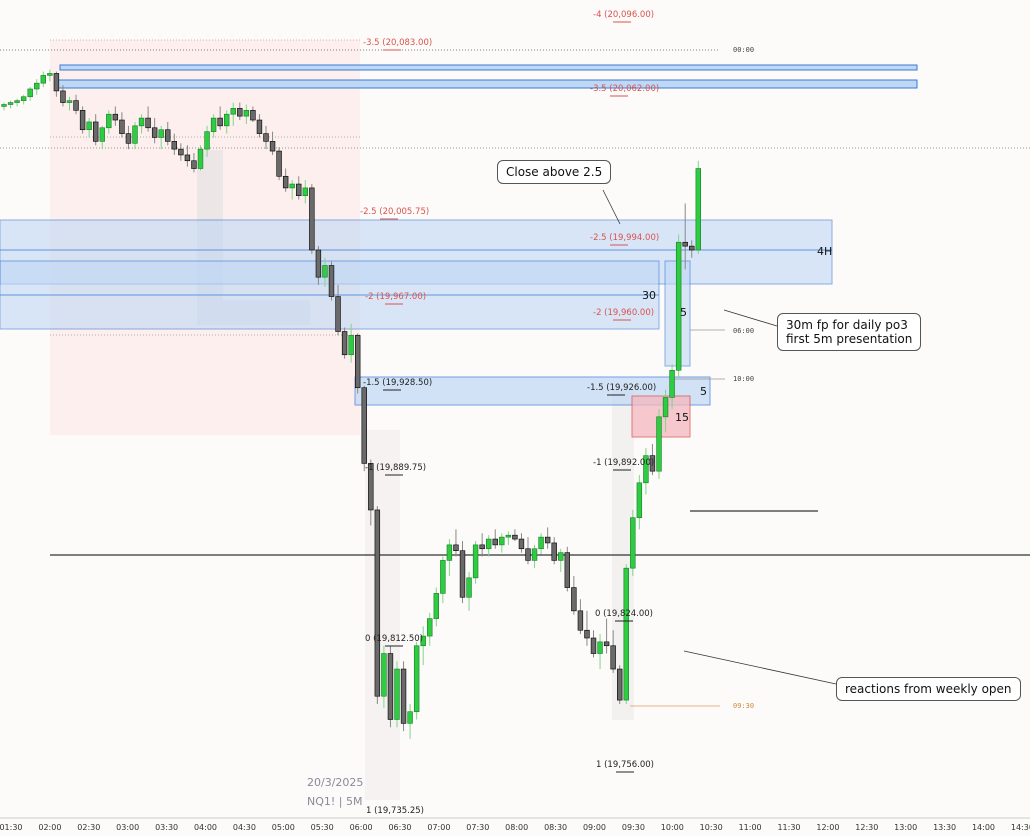  What do you see at coordinates (244, 827) in the screenshot?
I see `x-tick-label: 04:30` at bounding box center [244, 827].